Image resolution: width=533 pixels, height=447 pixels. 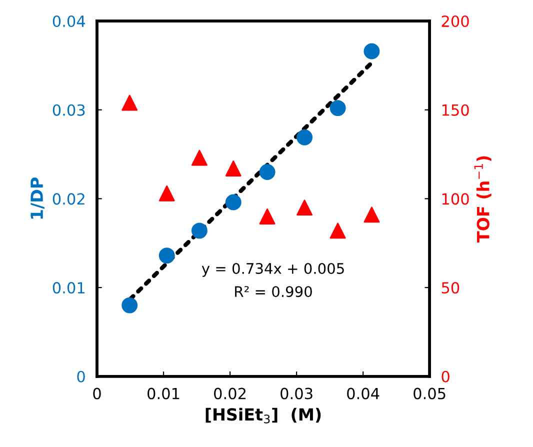 What do you see at coordinates (230, 394) in the screenshot?
I see `x-tick-label: 0.02` at bounding box center [230, 394].